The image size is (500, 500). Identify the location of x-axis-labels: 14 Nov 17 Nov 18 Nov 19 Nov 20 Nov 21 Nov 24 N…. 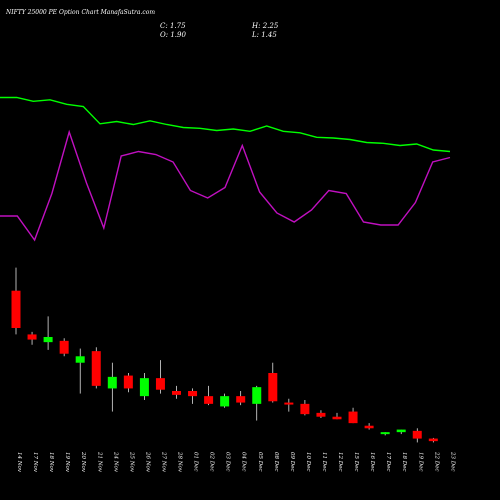
(235, 462).